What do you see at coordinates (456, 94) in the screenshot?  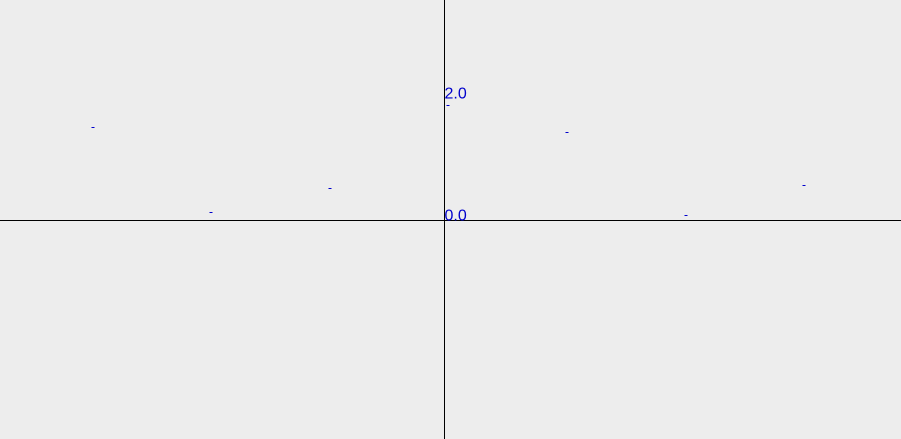 I see `y-tick-label: 2.0` at bounding box center [456, 94].